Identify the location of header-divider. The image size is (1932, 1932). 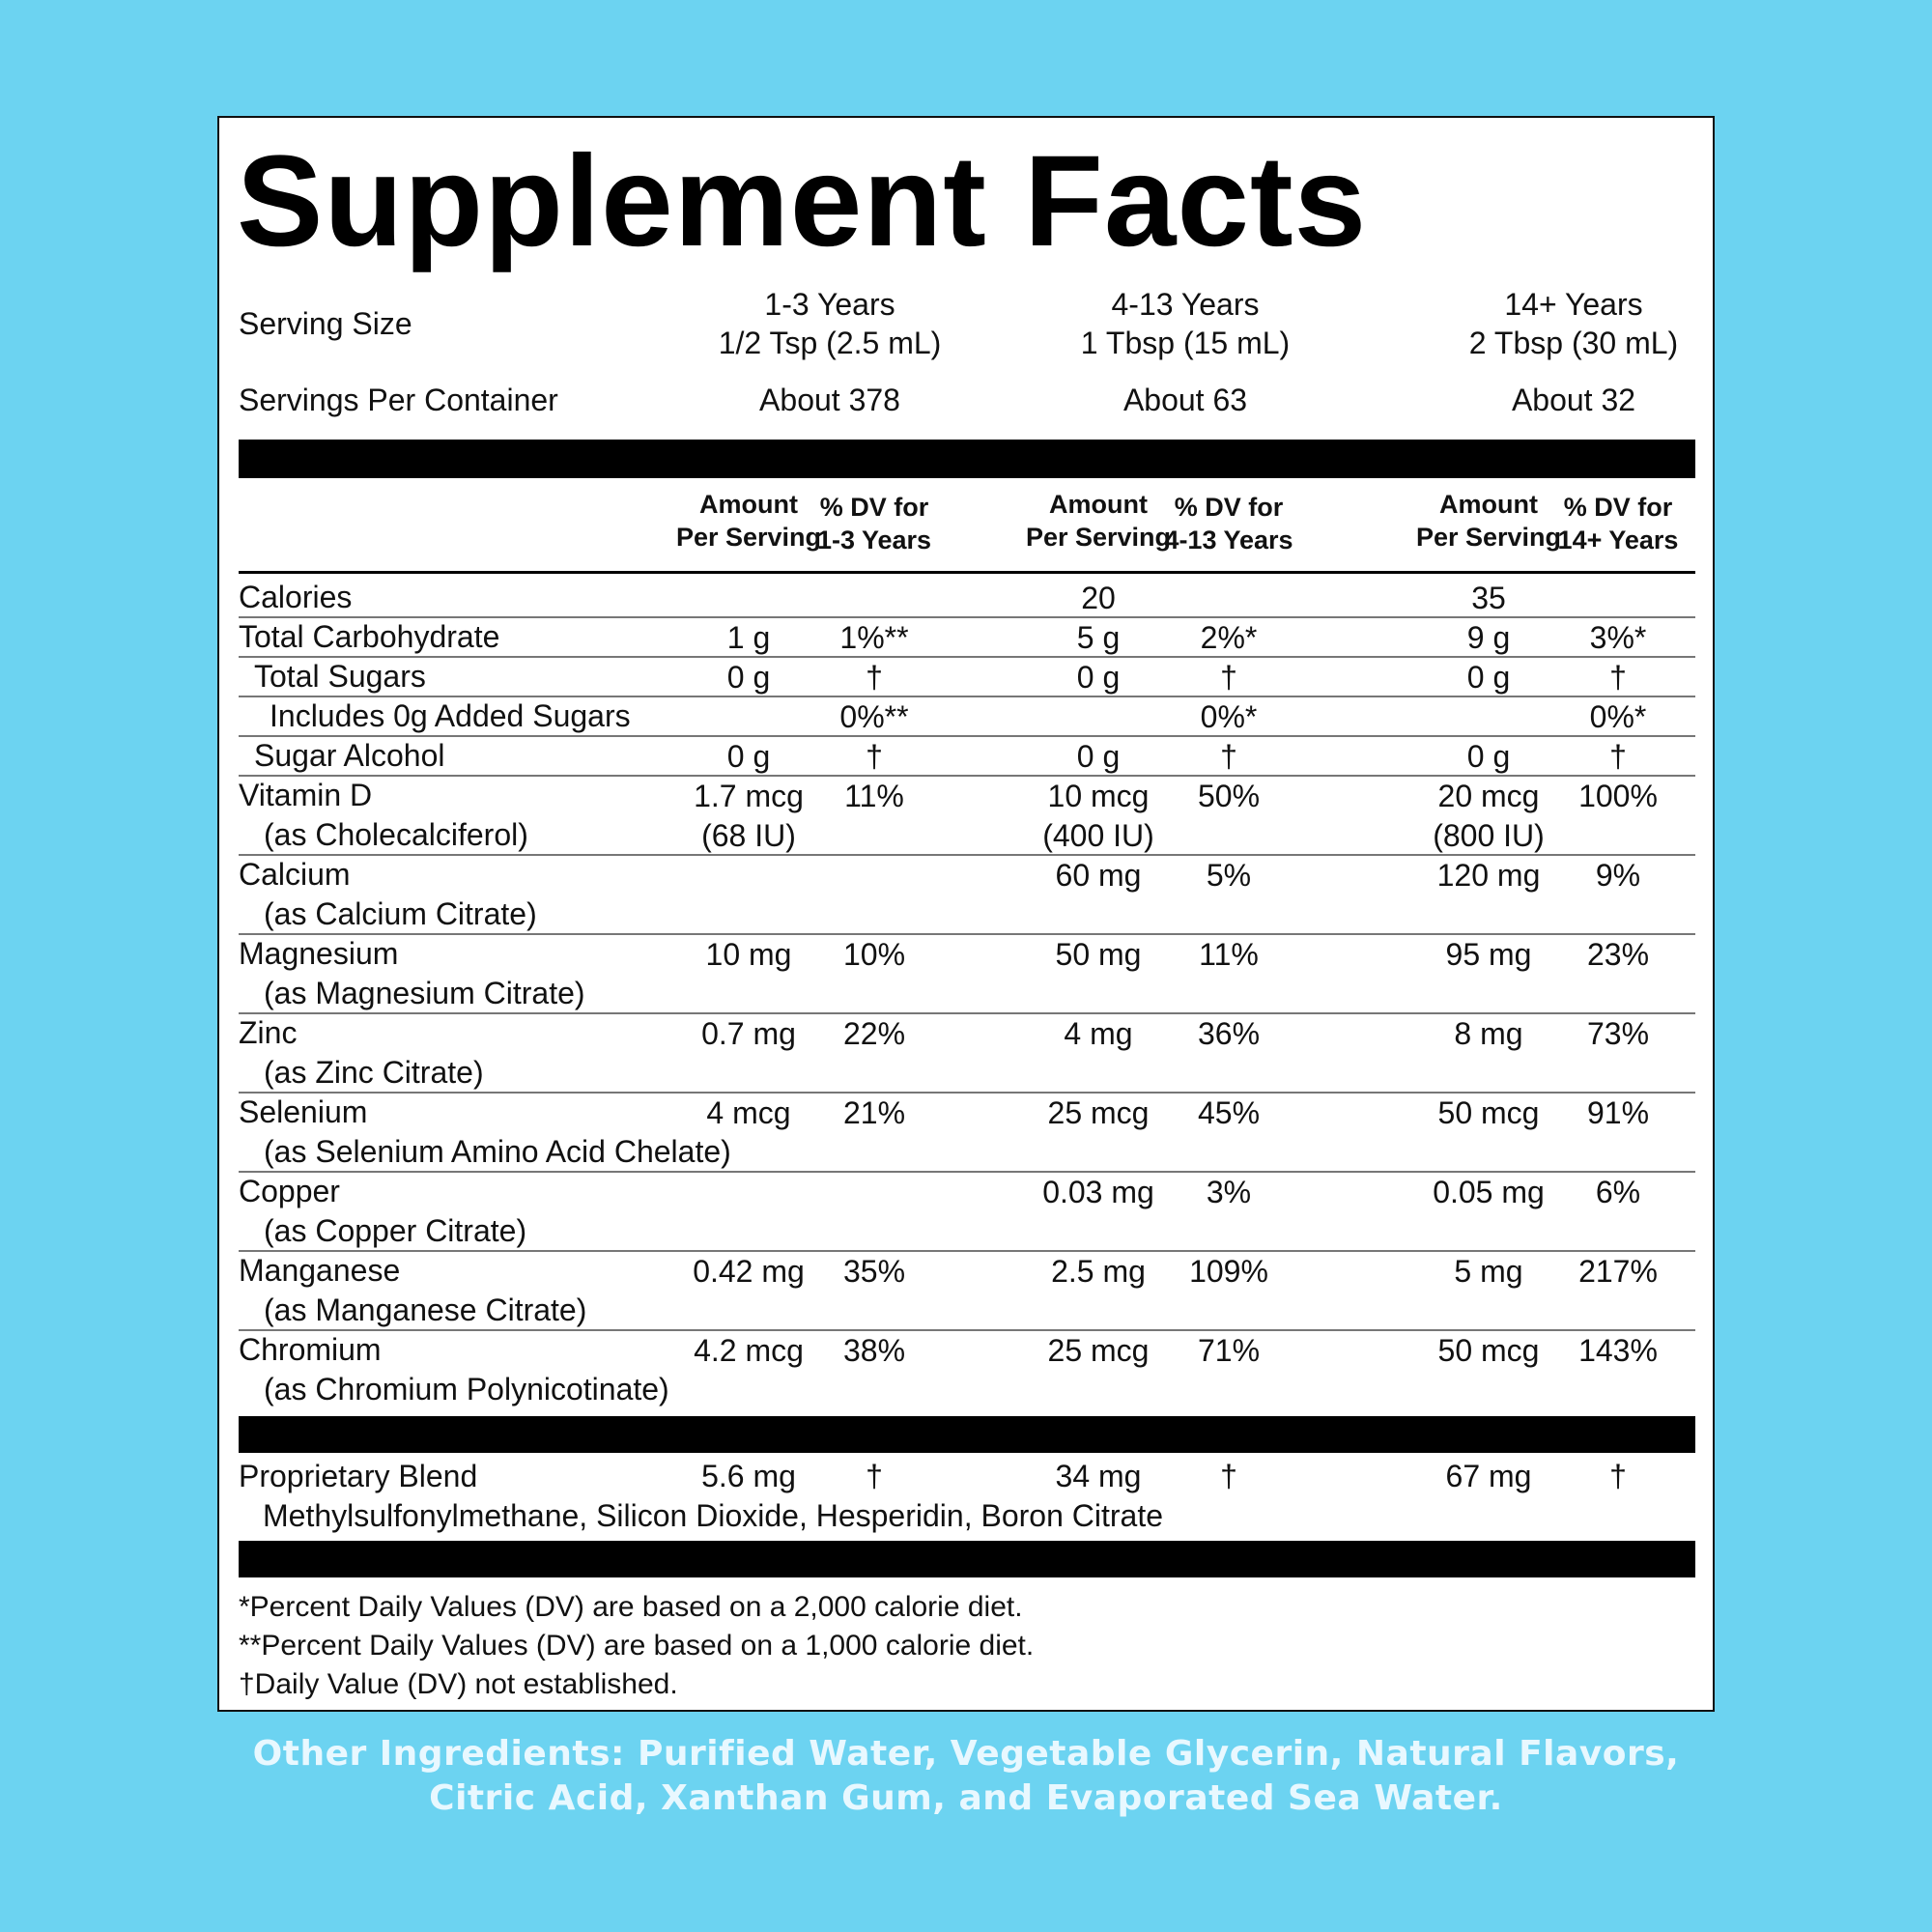
(967, 572).